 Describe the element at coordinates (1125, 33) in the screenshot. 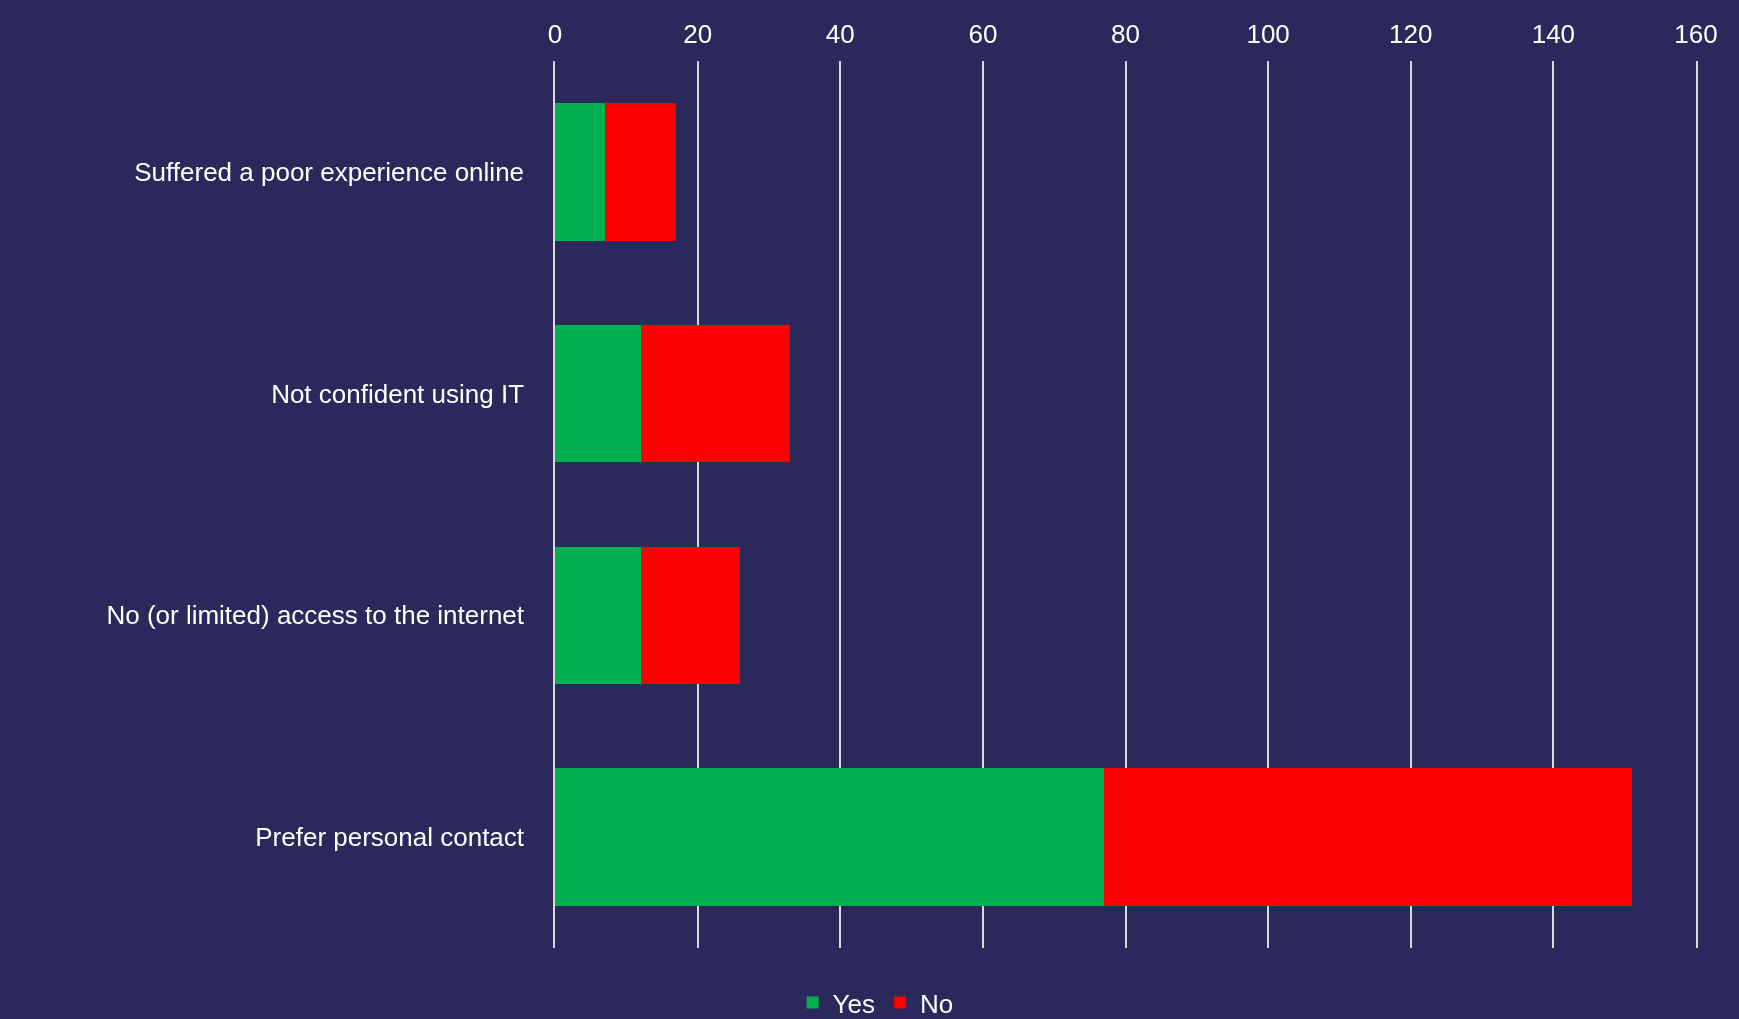

I see `x-tick-label: 80` at that location.